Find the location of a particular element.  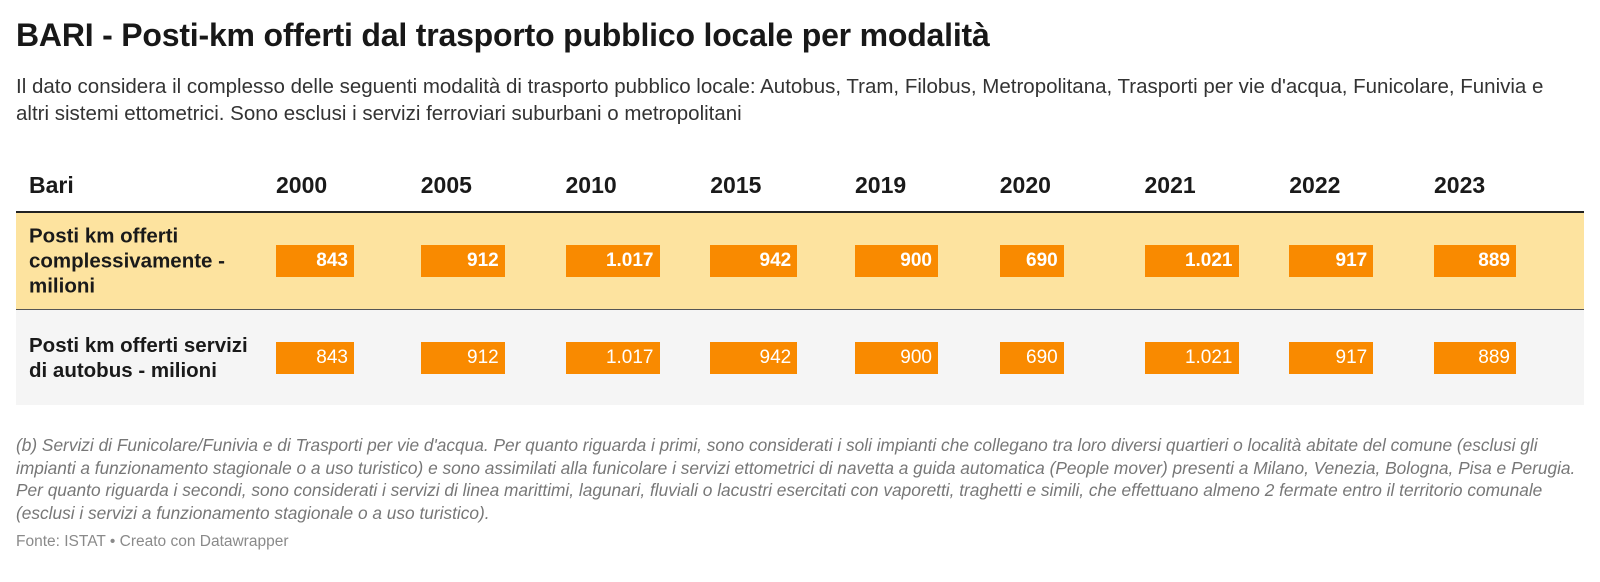

year-header: 2015 is located at coordinates (736, 185).